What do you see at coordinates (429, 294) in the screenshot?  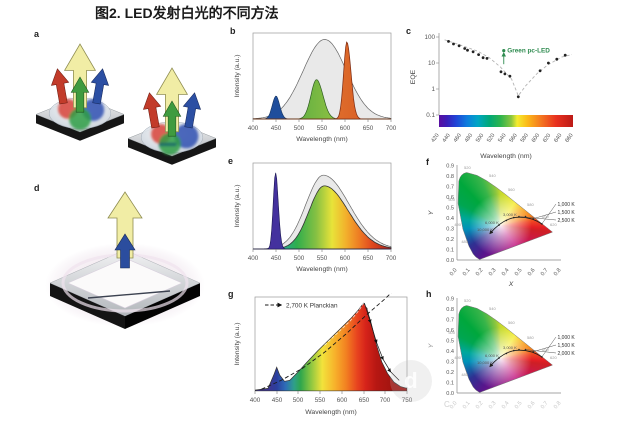 I see `panel-h-label: h` at bounding box center [429, 294].